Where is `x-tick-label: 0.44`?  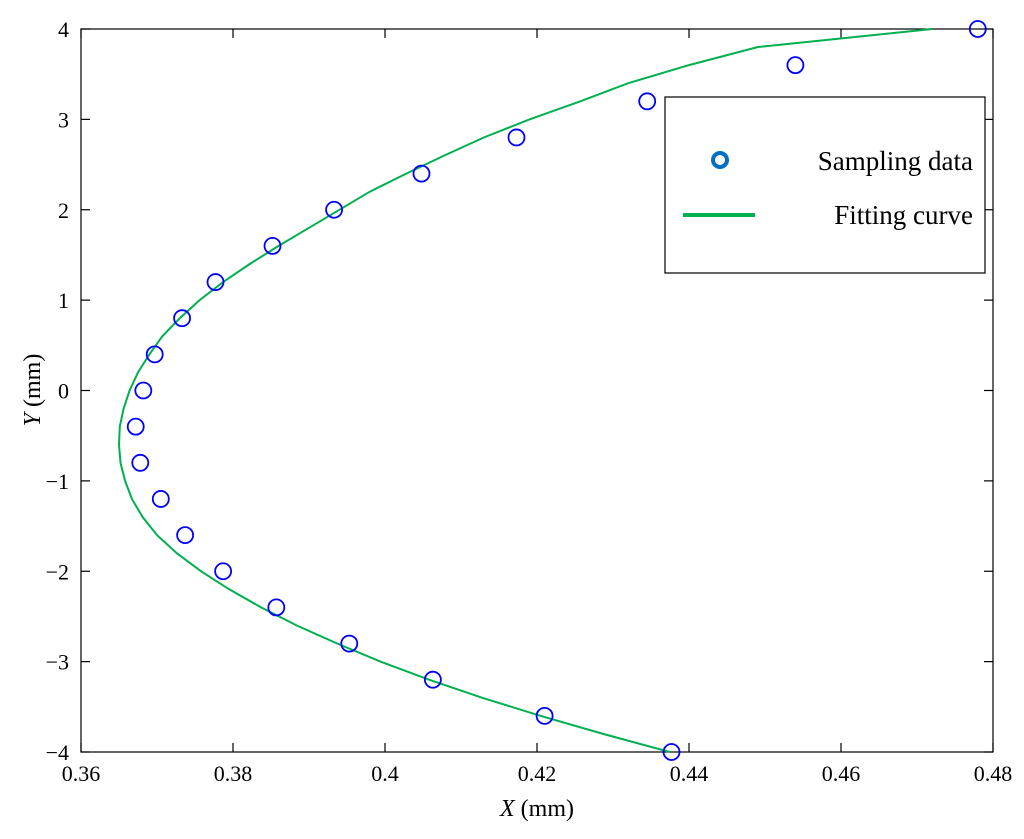
x-tick-label: 0.44 is located at coordinates (689, 773).